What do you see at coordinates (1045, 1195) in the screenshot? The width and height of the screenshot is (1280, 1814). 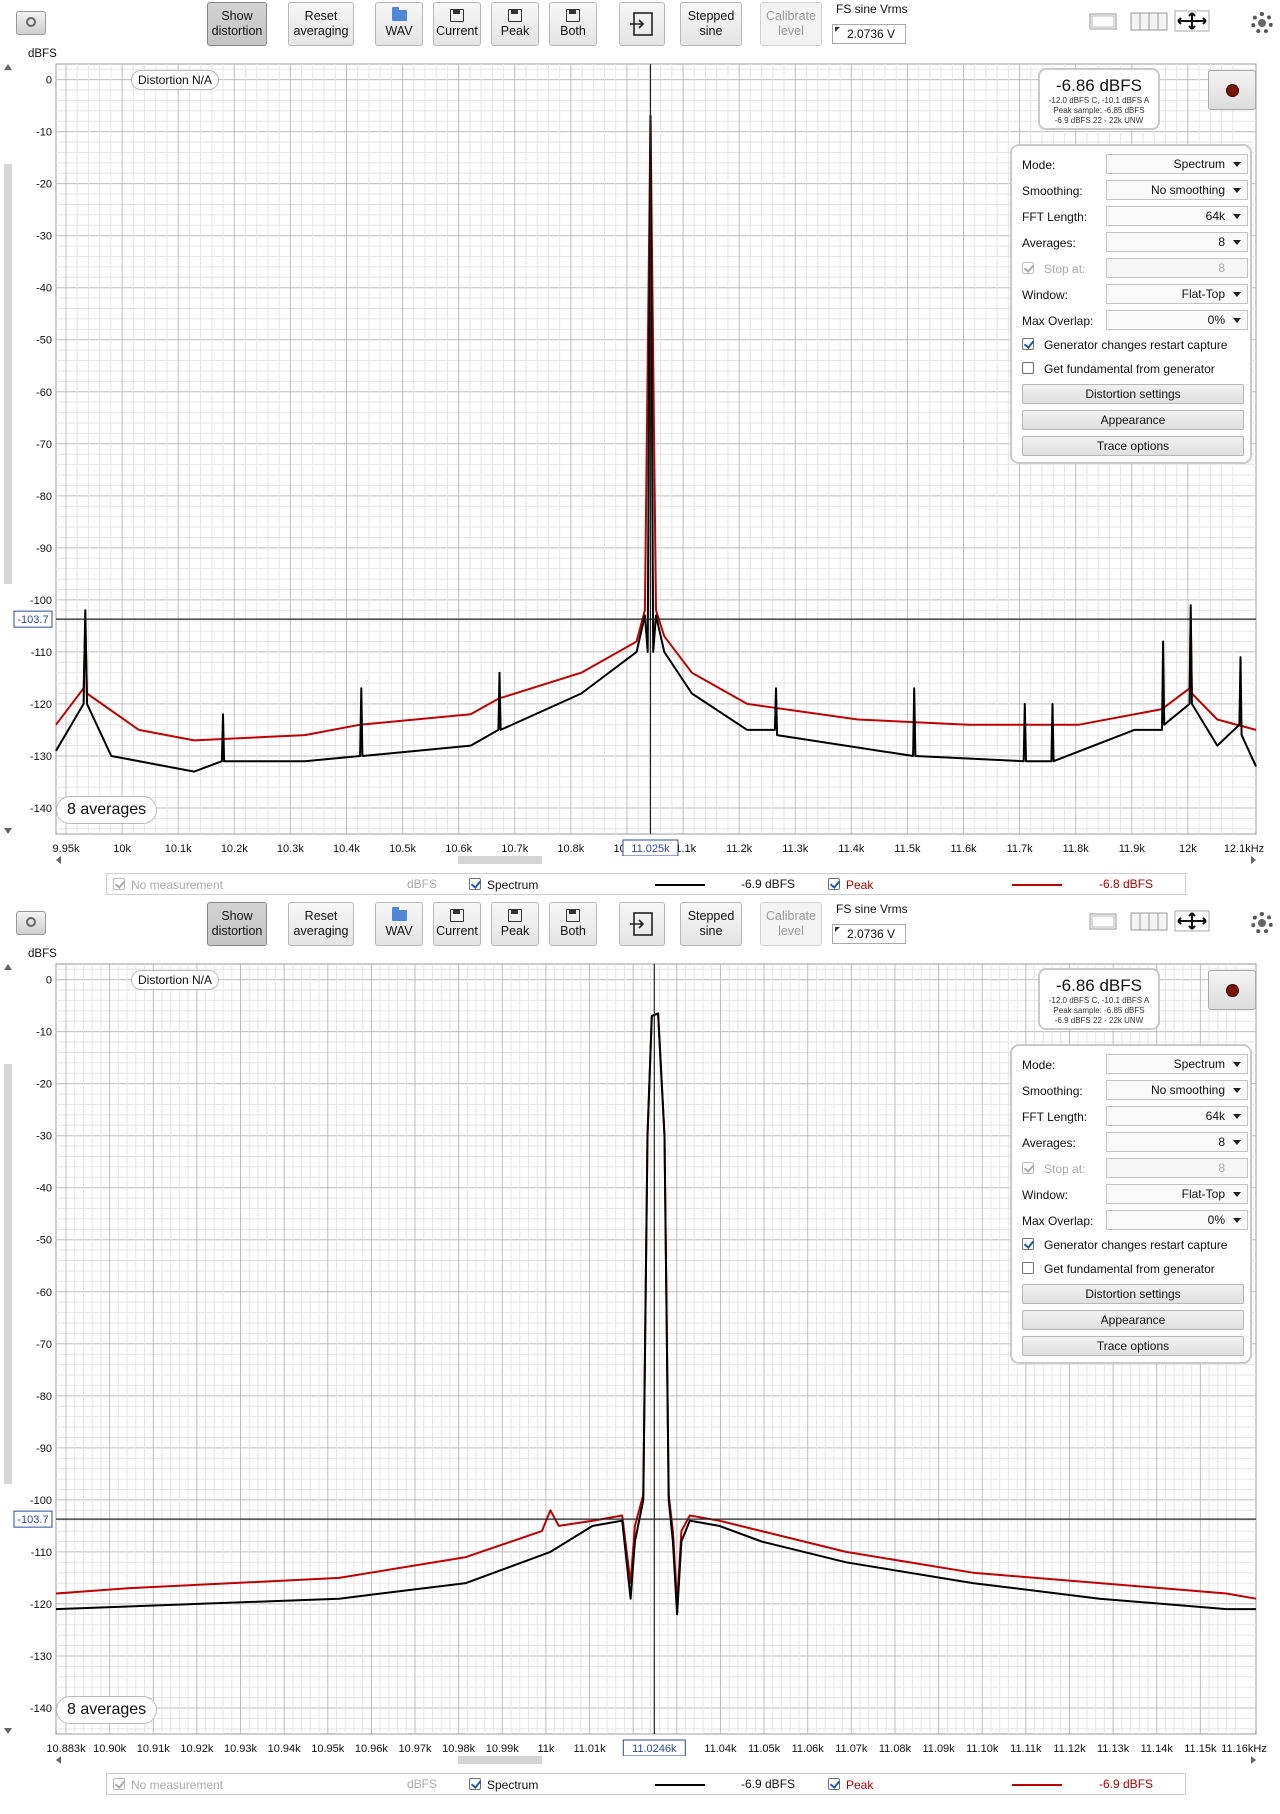 I see `window-label: Window:` at bounding box center [1045, 1195].